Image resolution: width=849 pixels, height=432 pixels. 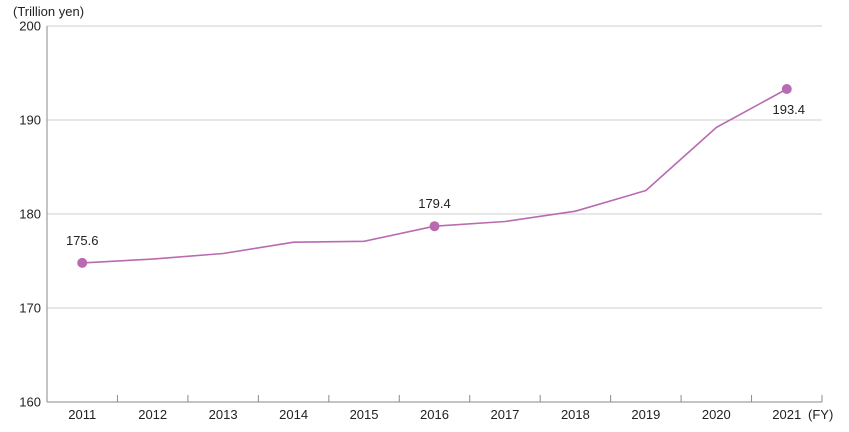 What do you see at coordinates (82, 240) in the screenshot?
I see `data-label: 175.6` at bounding box center [82, 240].